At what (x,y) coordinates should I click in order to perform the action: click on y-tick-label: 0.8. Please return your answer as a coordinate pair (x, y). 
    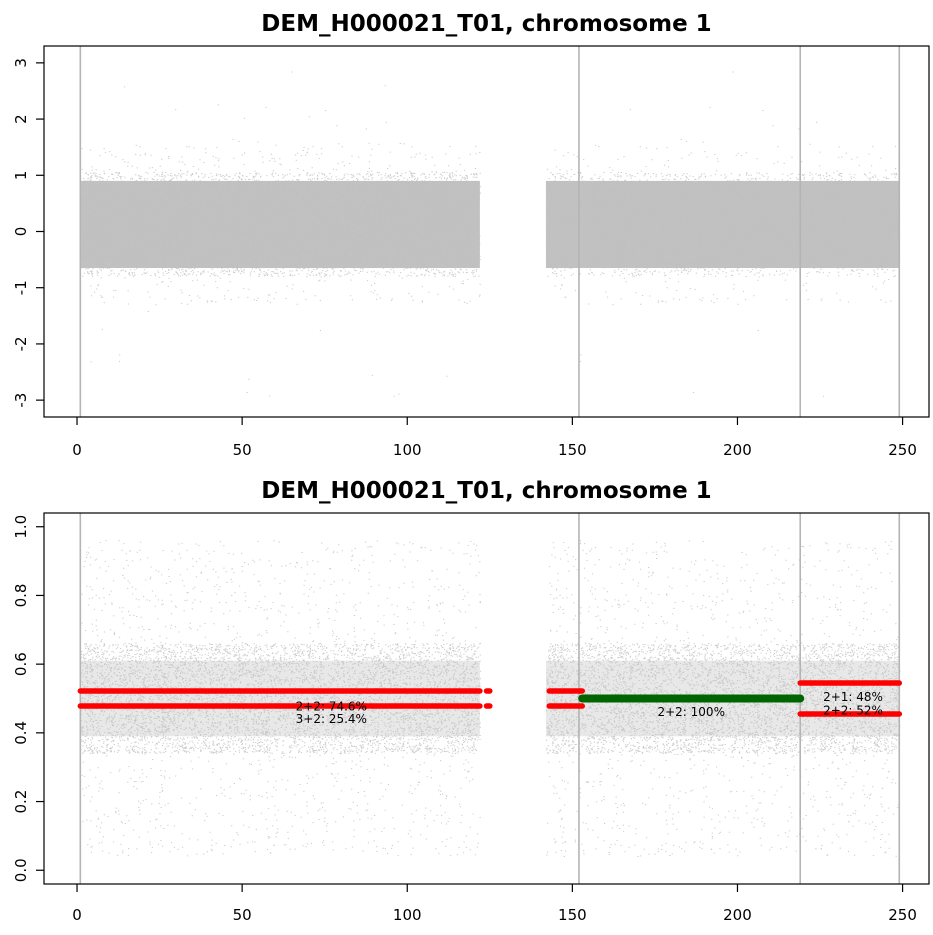
    Looking at the image, I should click on (21, 596).